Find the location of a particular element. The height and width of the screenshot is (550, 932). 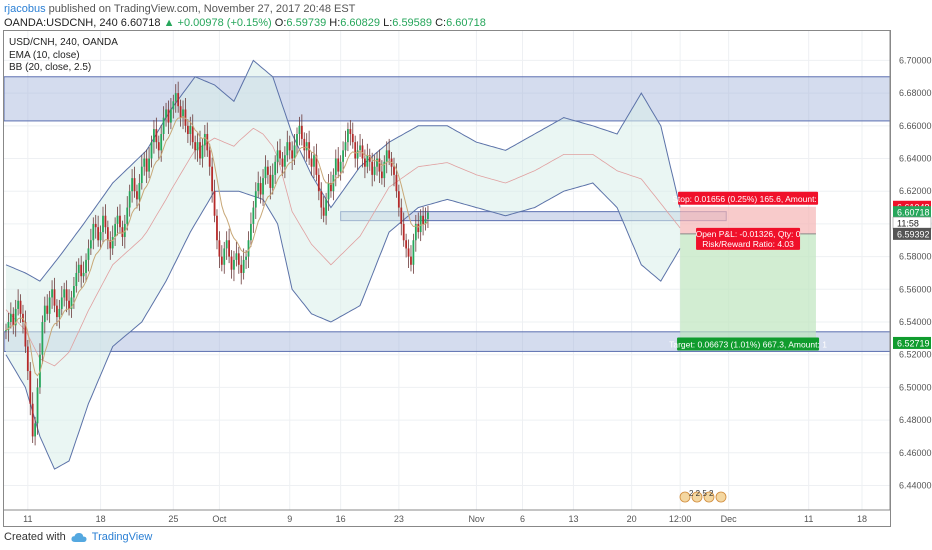

price-tag: 6.52719 is located at coordinates (912, 342).